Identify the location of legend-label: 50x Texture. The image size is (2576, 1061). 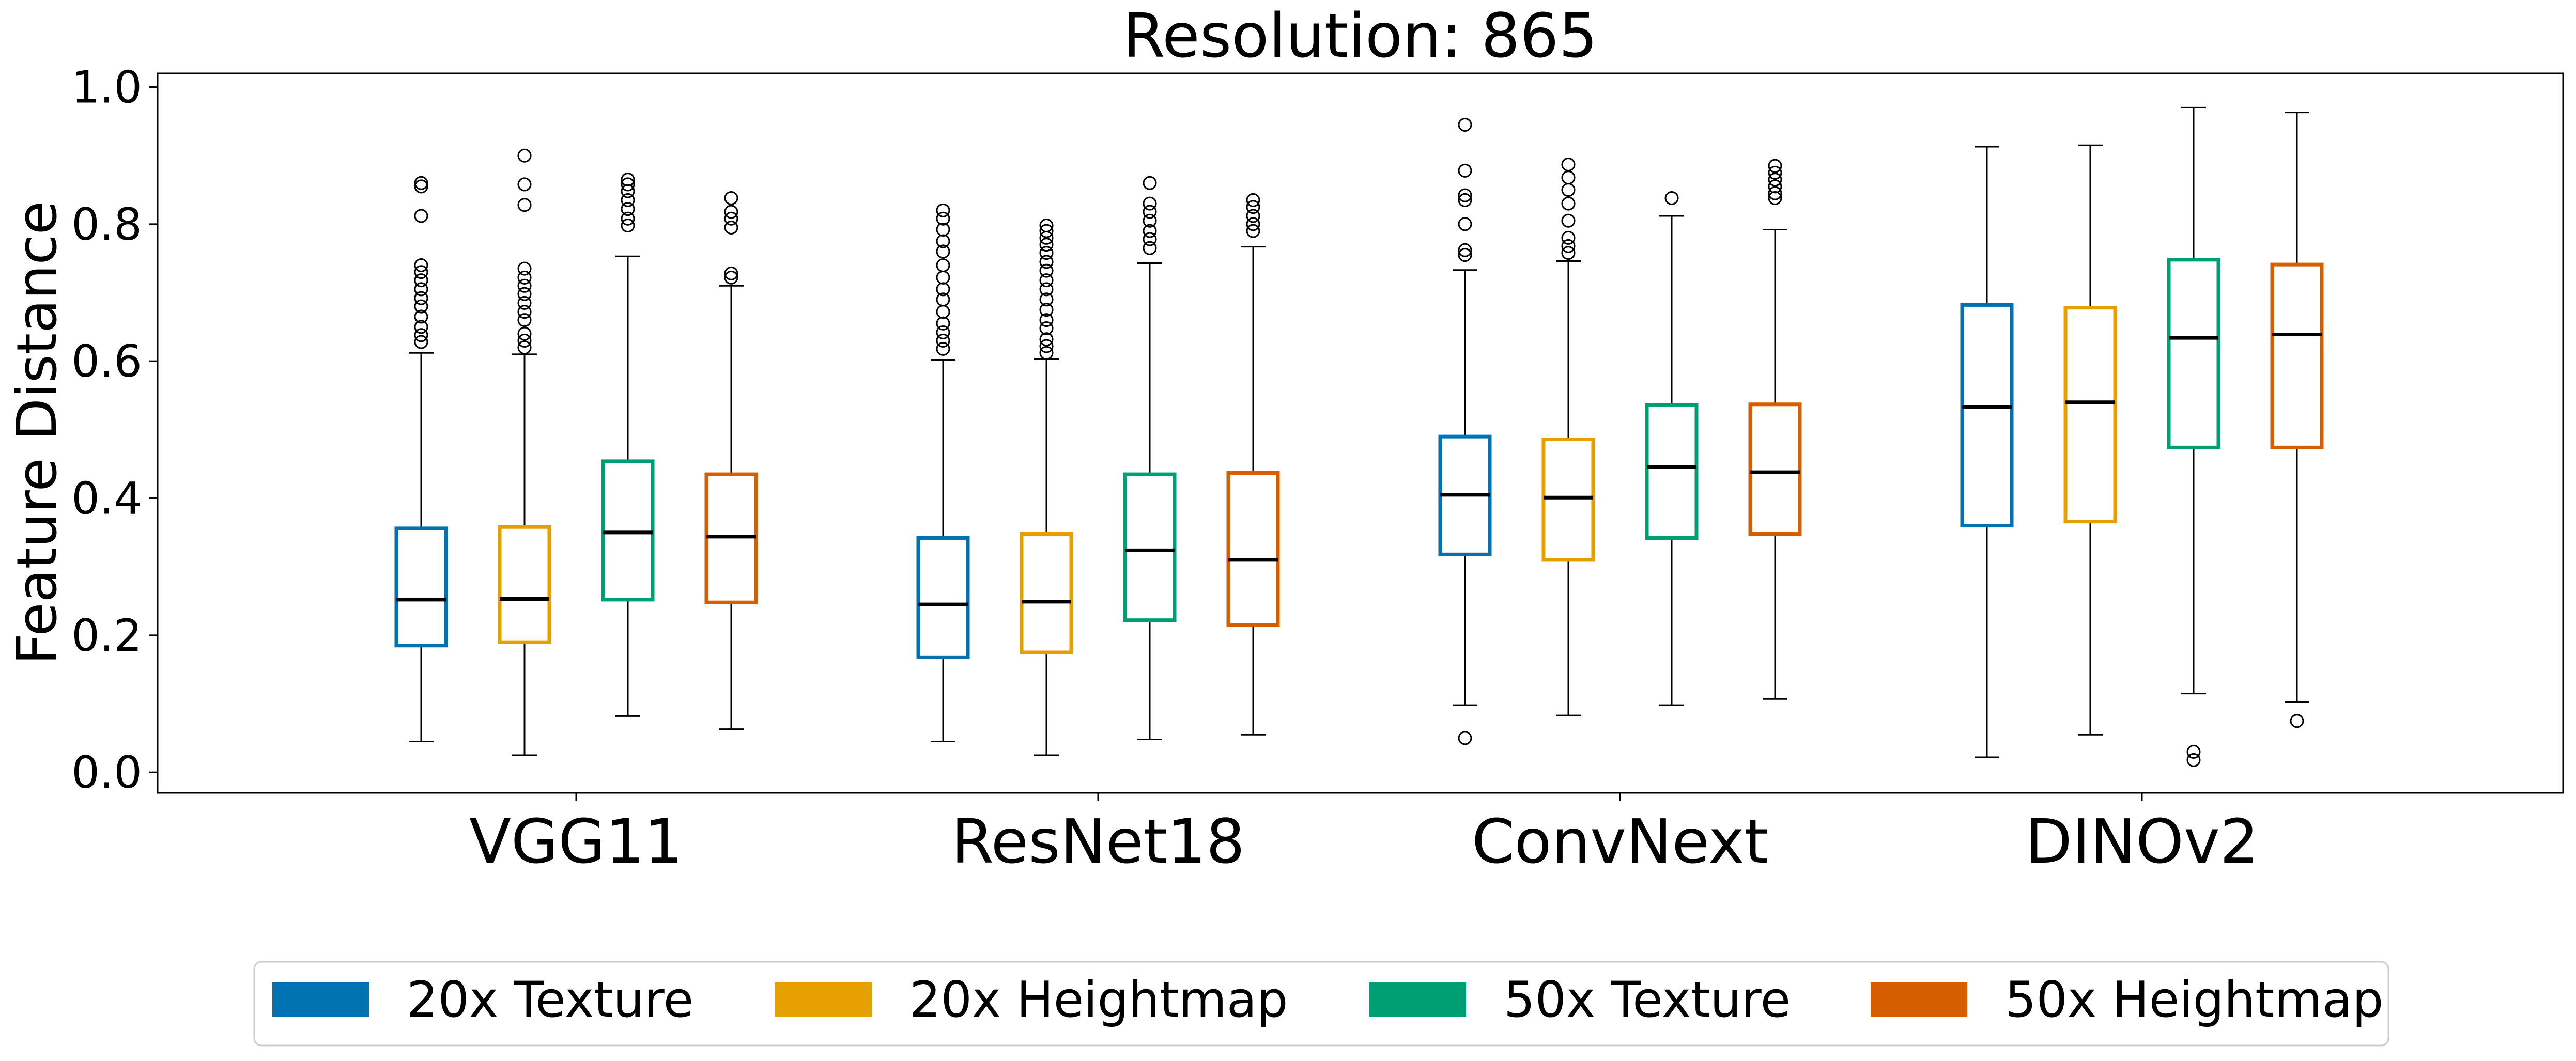
(1647, 1000).